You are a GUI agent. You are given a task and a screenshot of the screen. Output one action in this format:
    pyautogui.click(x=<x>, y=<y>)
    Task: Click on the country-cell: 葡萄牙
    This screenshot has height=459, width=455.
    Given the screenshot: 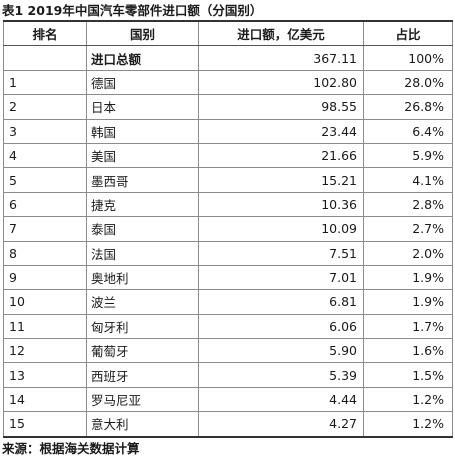 What is the action you would take?
    pyautogui.click(x=142, y=351)
    